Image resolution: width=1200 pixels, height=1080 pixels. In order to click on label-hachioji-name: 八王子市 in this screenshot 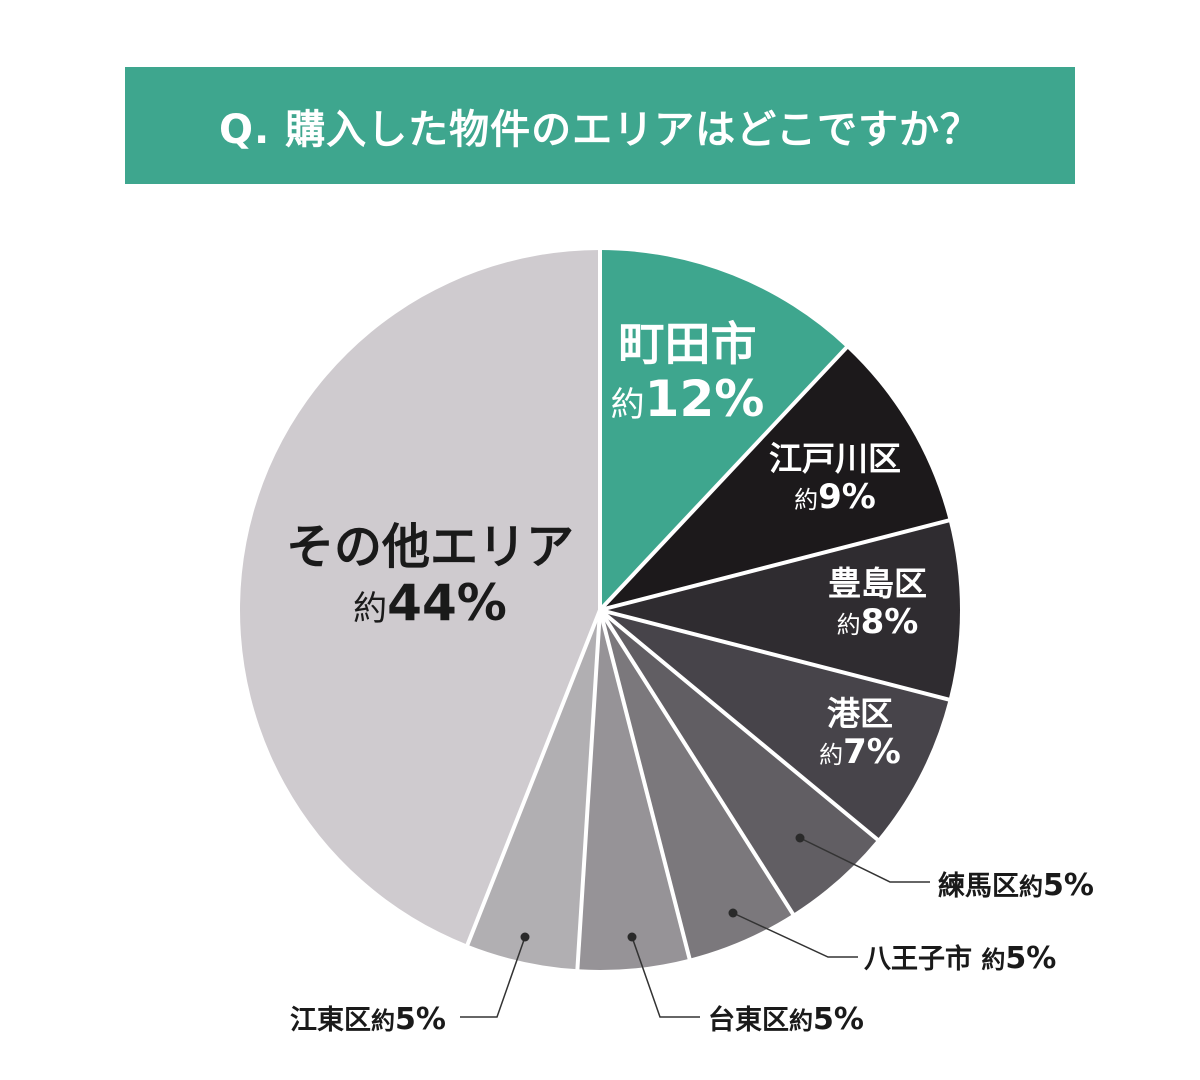, I will do `click(918, 959)`.